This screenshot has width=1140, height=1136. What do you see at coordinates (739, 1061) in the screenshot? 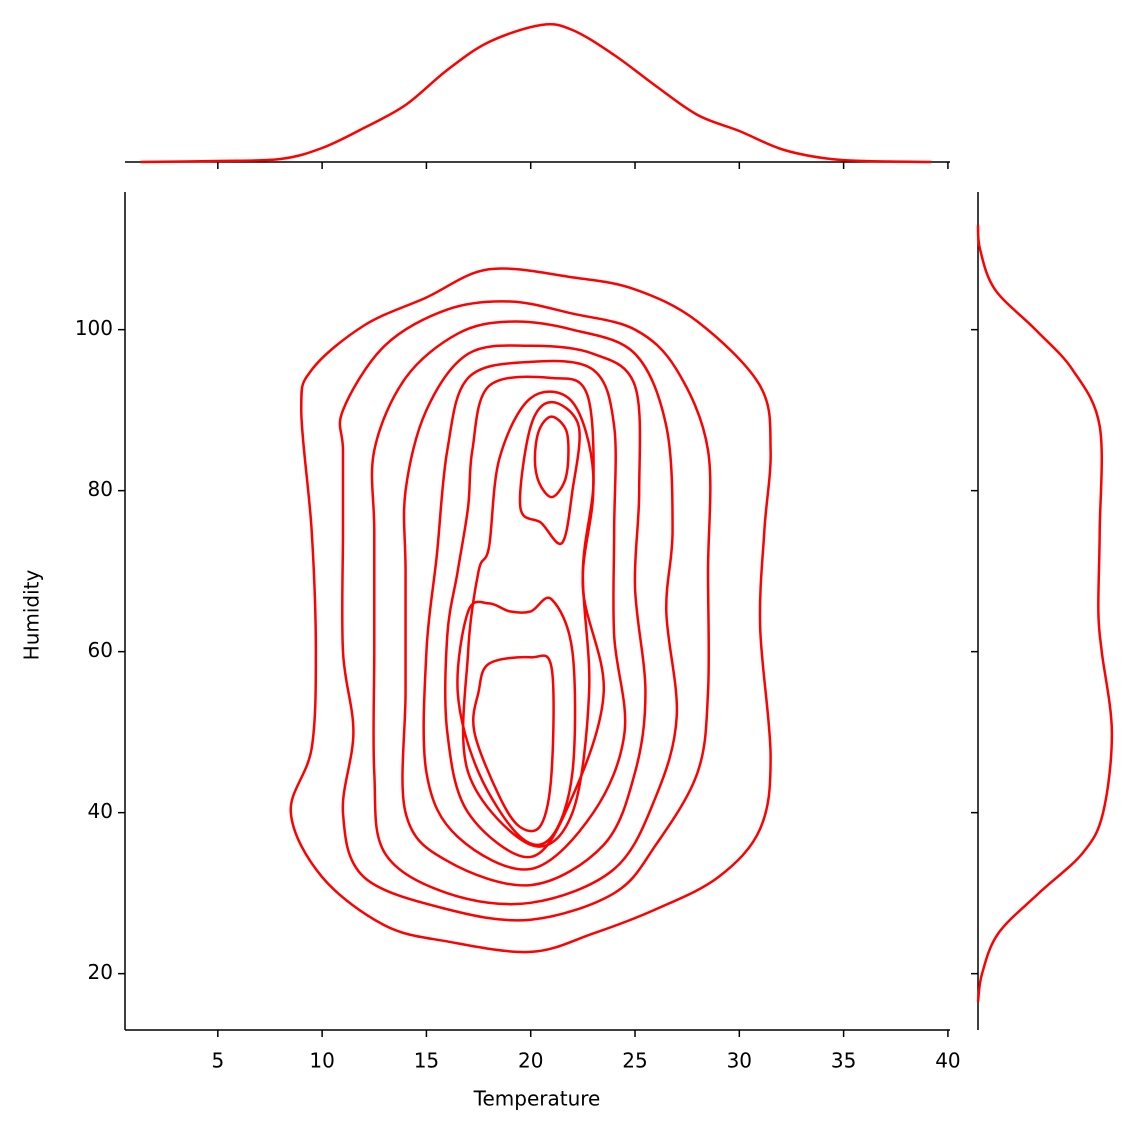
I see `x-tick-label: 30` at bounding box center [739, 1061].